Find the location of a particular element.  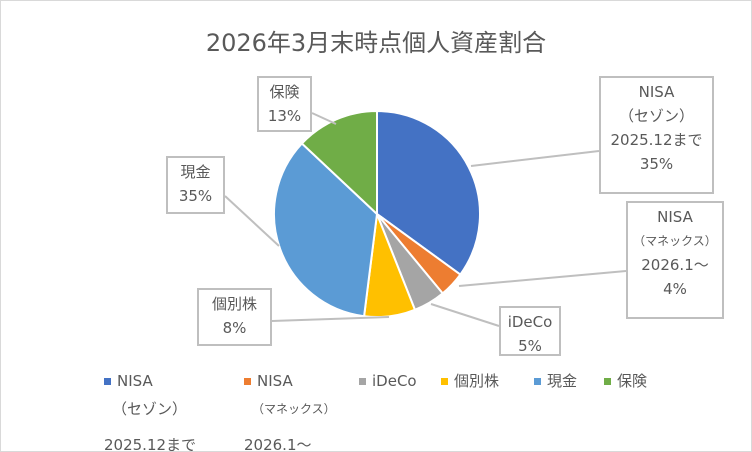

legend-label: 保険 is located at coordinates (625, 381).